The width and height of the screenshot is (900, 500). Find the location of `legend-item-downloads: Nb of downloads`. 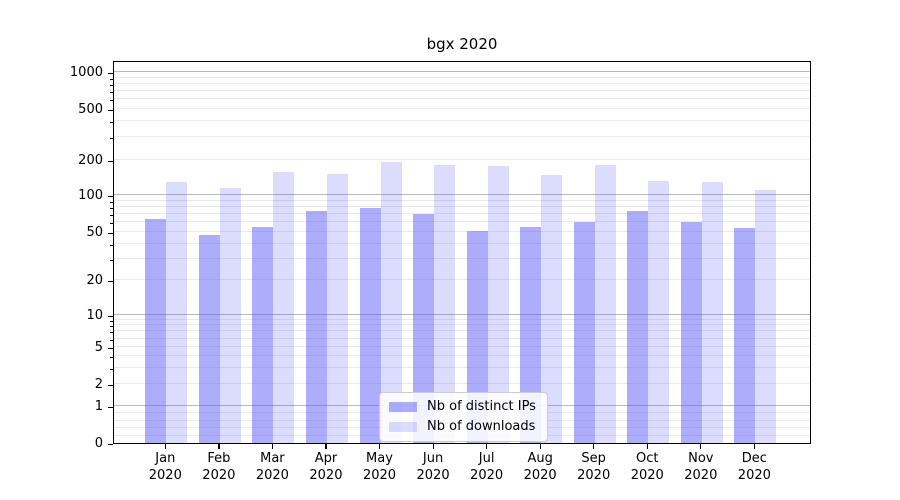

legend-item-downloads: Nb of downloads is located at coordinates (462, 427).